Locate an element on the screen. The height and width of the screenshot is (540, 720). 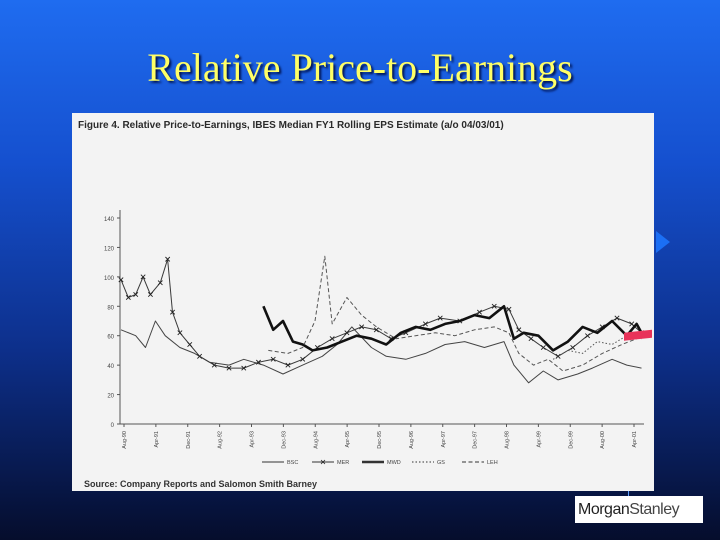
legend-label: MWD is located at coordinates (394, 463).